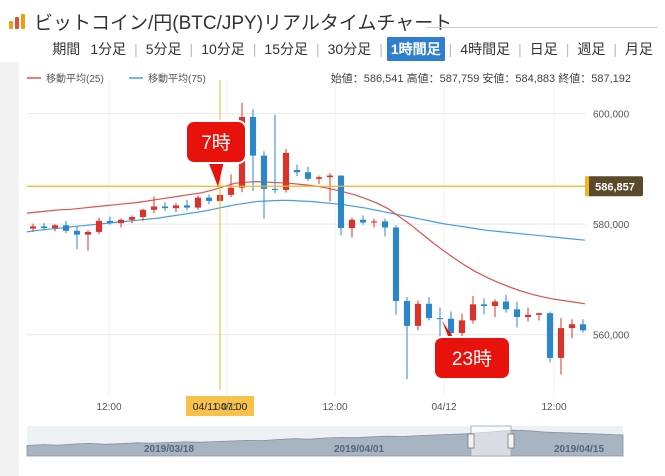  I want to click on navigator-date-label: 2019/04/01, so click(359, 449).